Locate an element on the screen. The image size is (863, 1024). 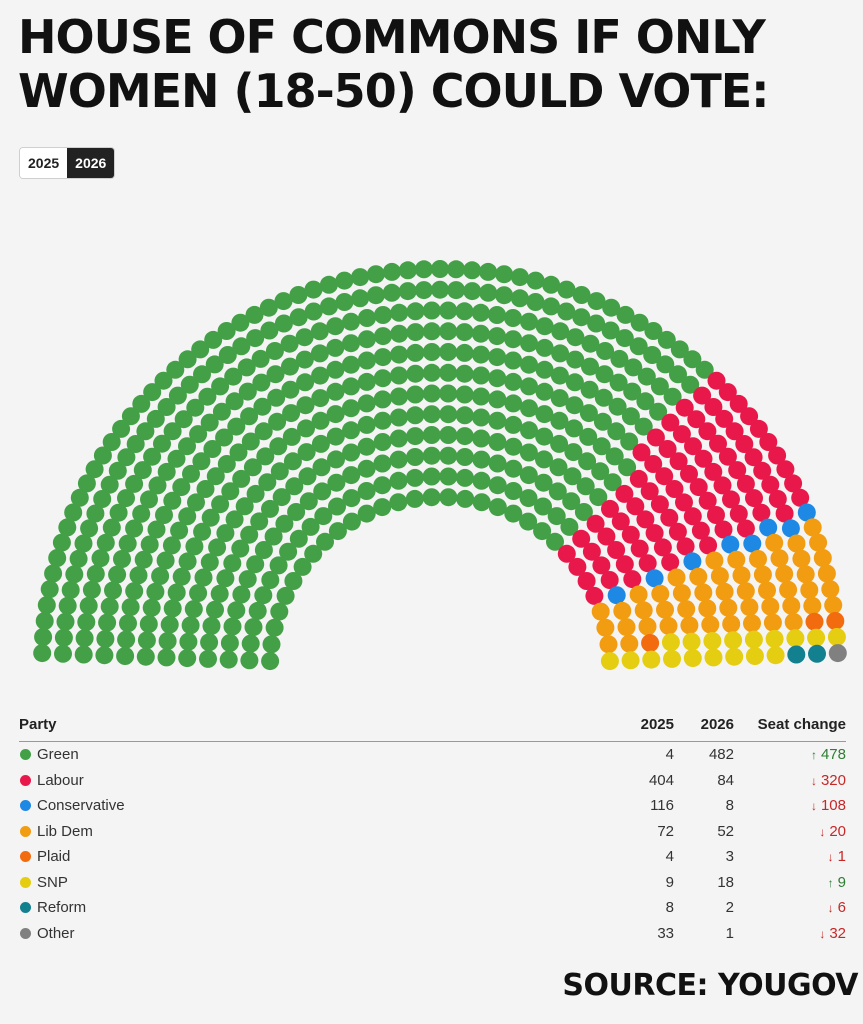
seats-2025-cell: 33 is located at coordinates (665, 933).